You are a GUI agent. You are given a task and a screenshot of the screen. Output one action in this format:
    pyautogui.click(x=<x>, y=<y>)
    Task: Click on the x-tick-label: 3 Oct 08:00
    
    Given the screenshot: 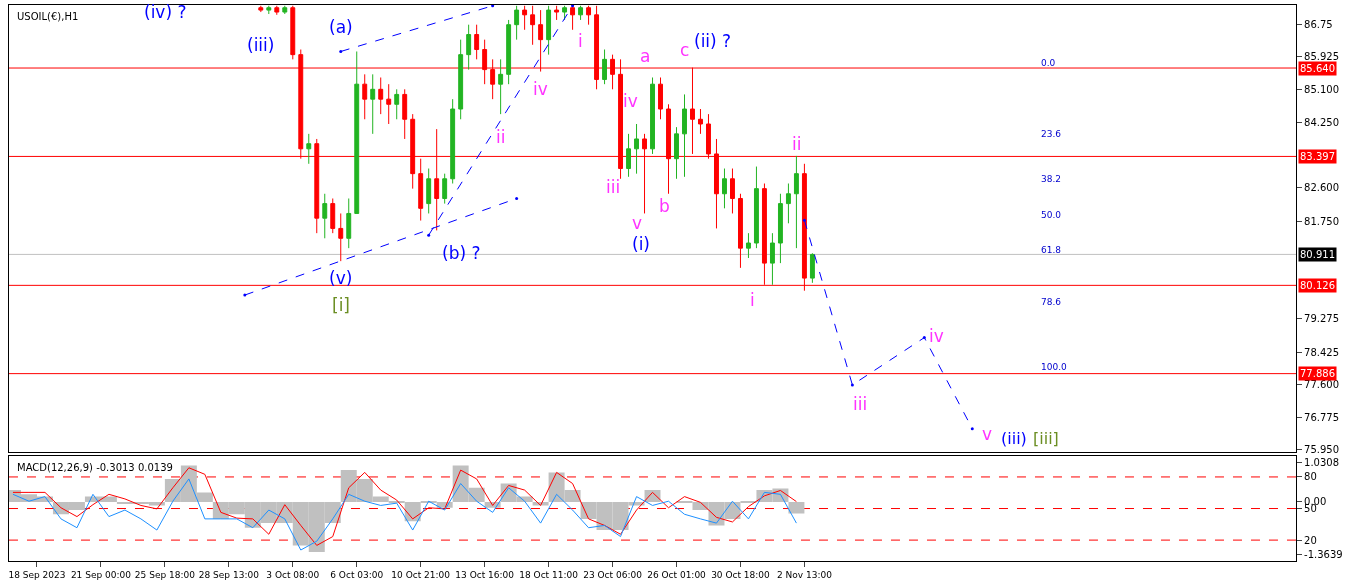 What is the action you would take?
    pyautogui.click(x=293, y=574)
    